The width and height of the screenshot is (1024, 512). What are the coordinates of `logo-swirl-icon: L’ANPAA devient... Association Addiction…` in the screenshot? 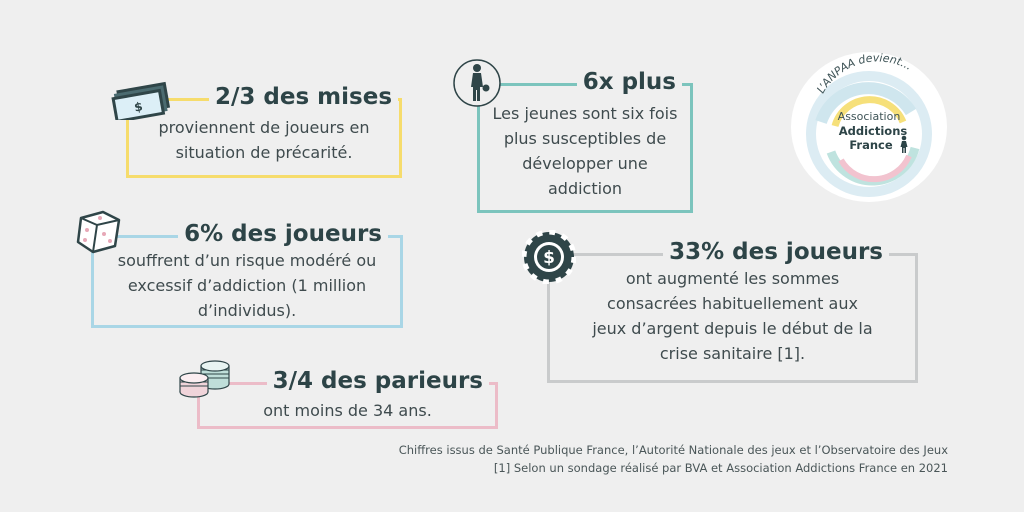 It's located at (869, 124).